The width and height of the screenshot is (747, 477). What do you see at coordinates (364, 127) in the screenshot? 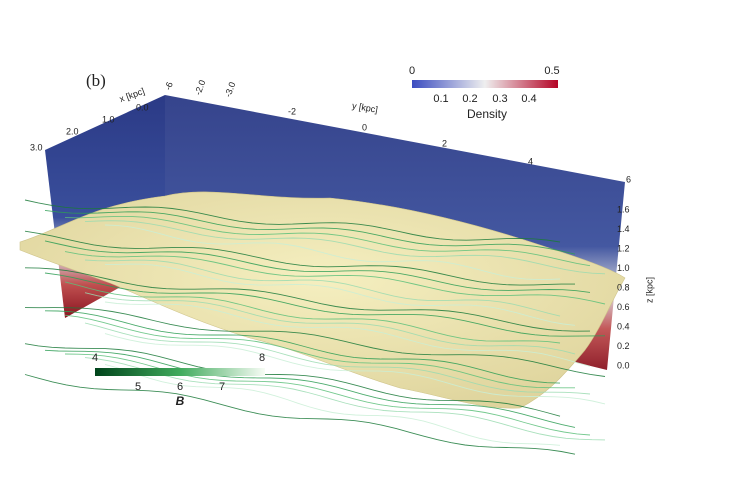
I see `y-tick: 0` at bounding box center [364, 127].